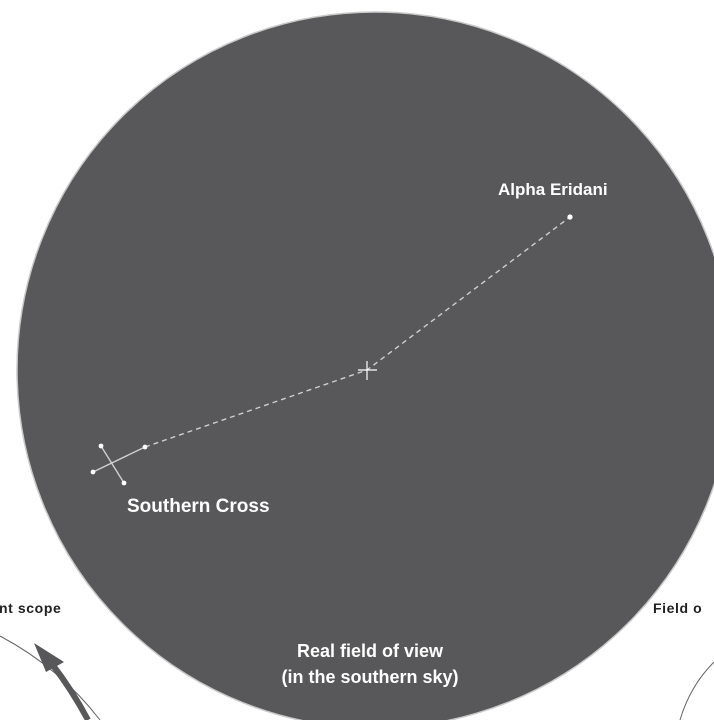 The image size is (714, 720). Describe the element at coordinates (696, 690) in the screenshot. I see `right-scope-arc` at that location.